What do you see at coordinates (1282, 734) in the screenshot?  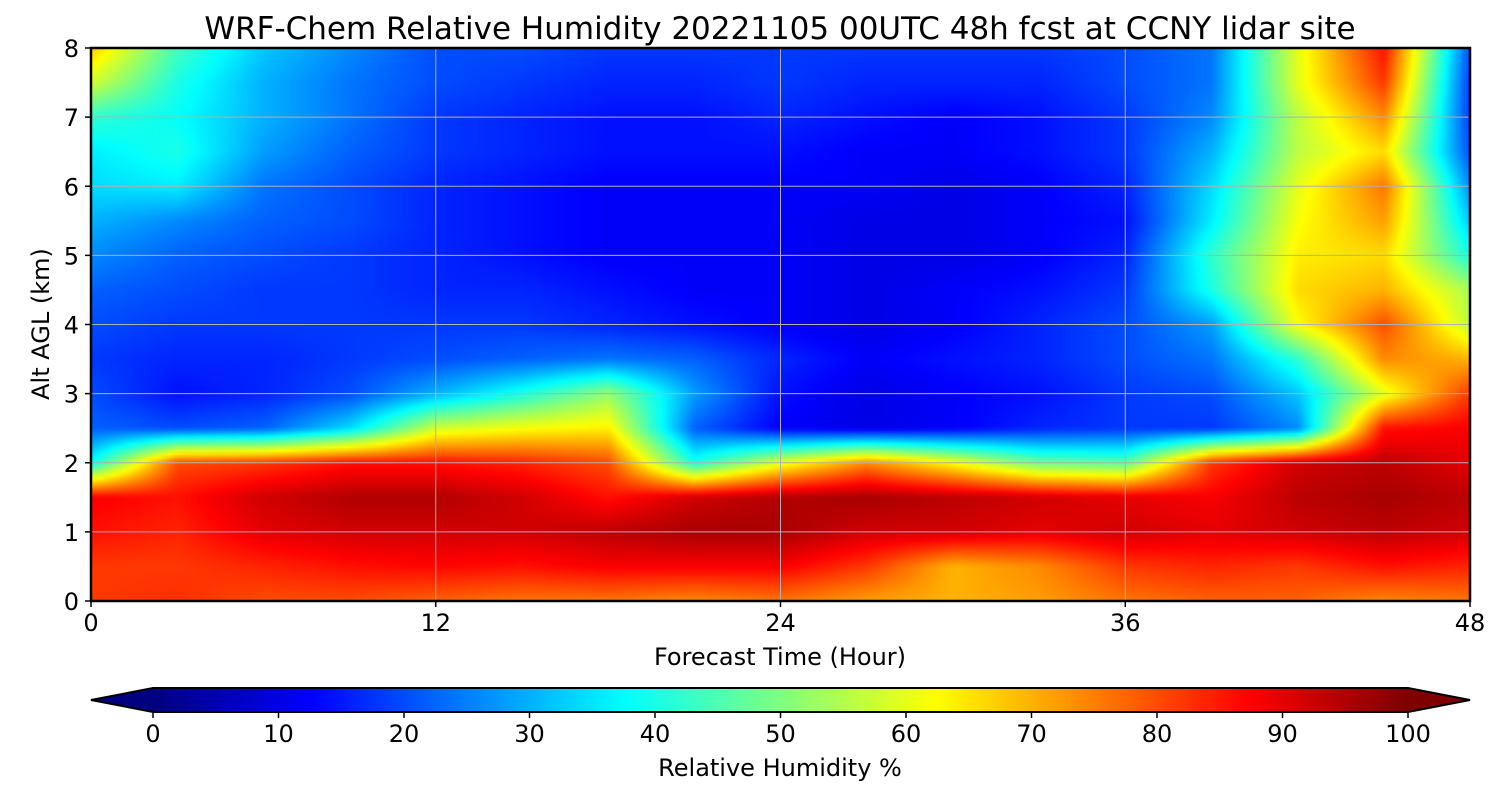 I see `colorbar-tick-label: 90` at bounding box center [1282, 734].